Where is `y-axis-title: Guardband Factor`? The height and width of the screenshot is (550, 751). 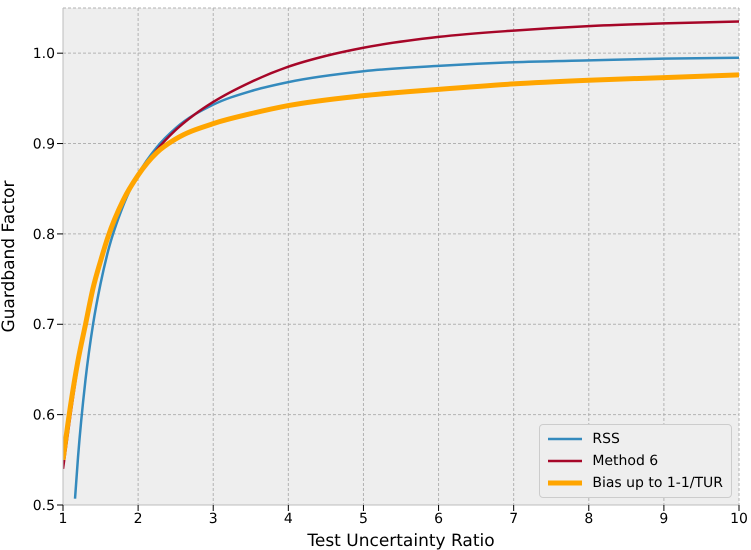 y-axis-title: Guardband Factor is located at coordinates (10, 256).